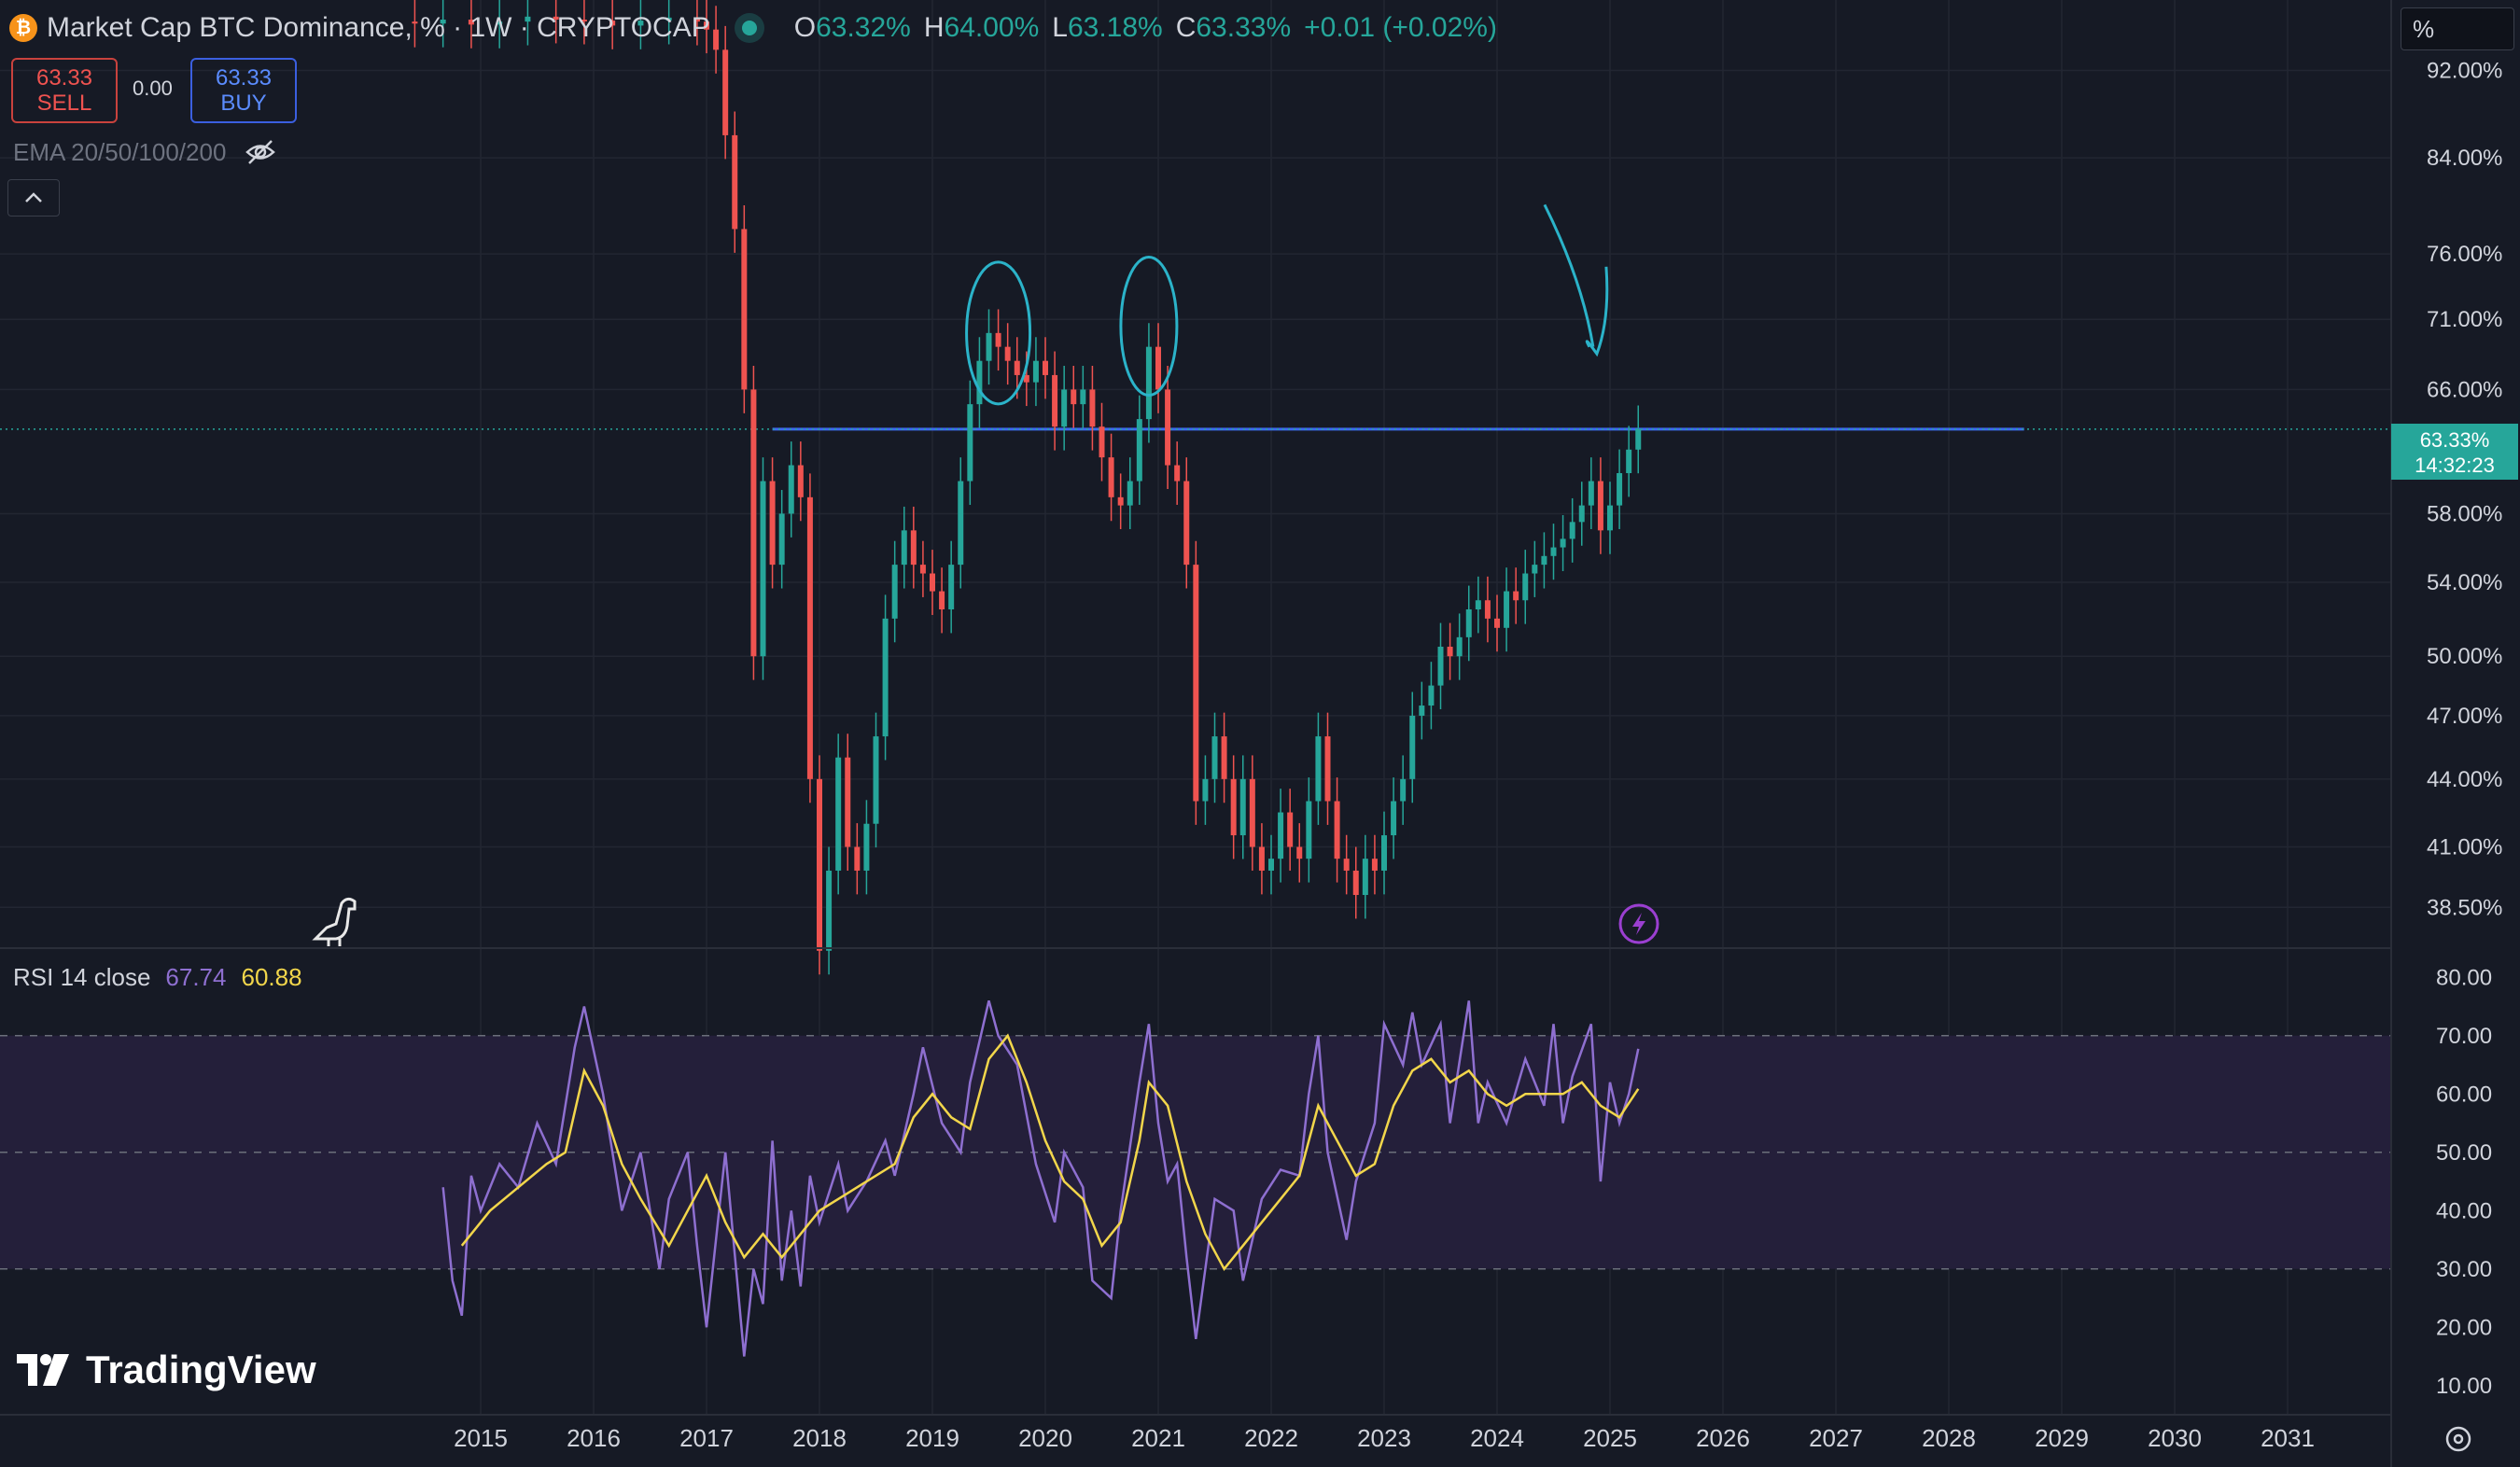  I want to click on rsi-tick-label: 10.00, so click(2464, 1386).